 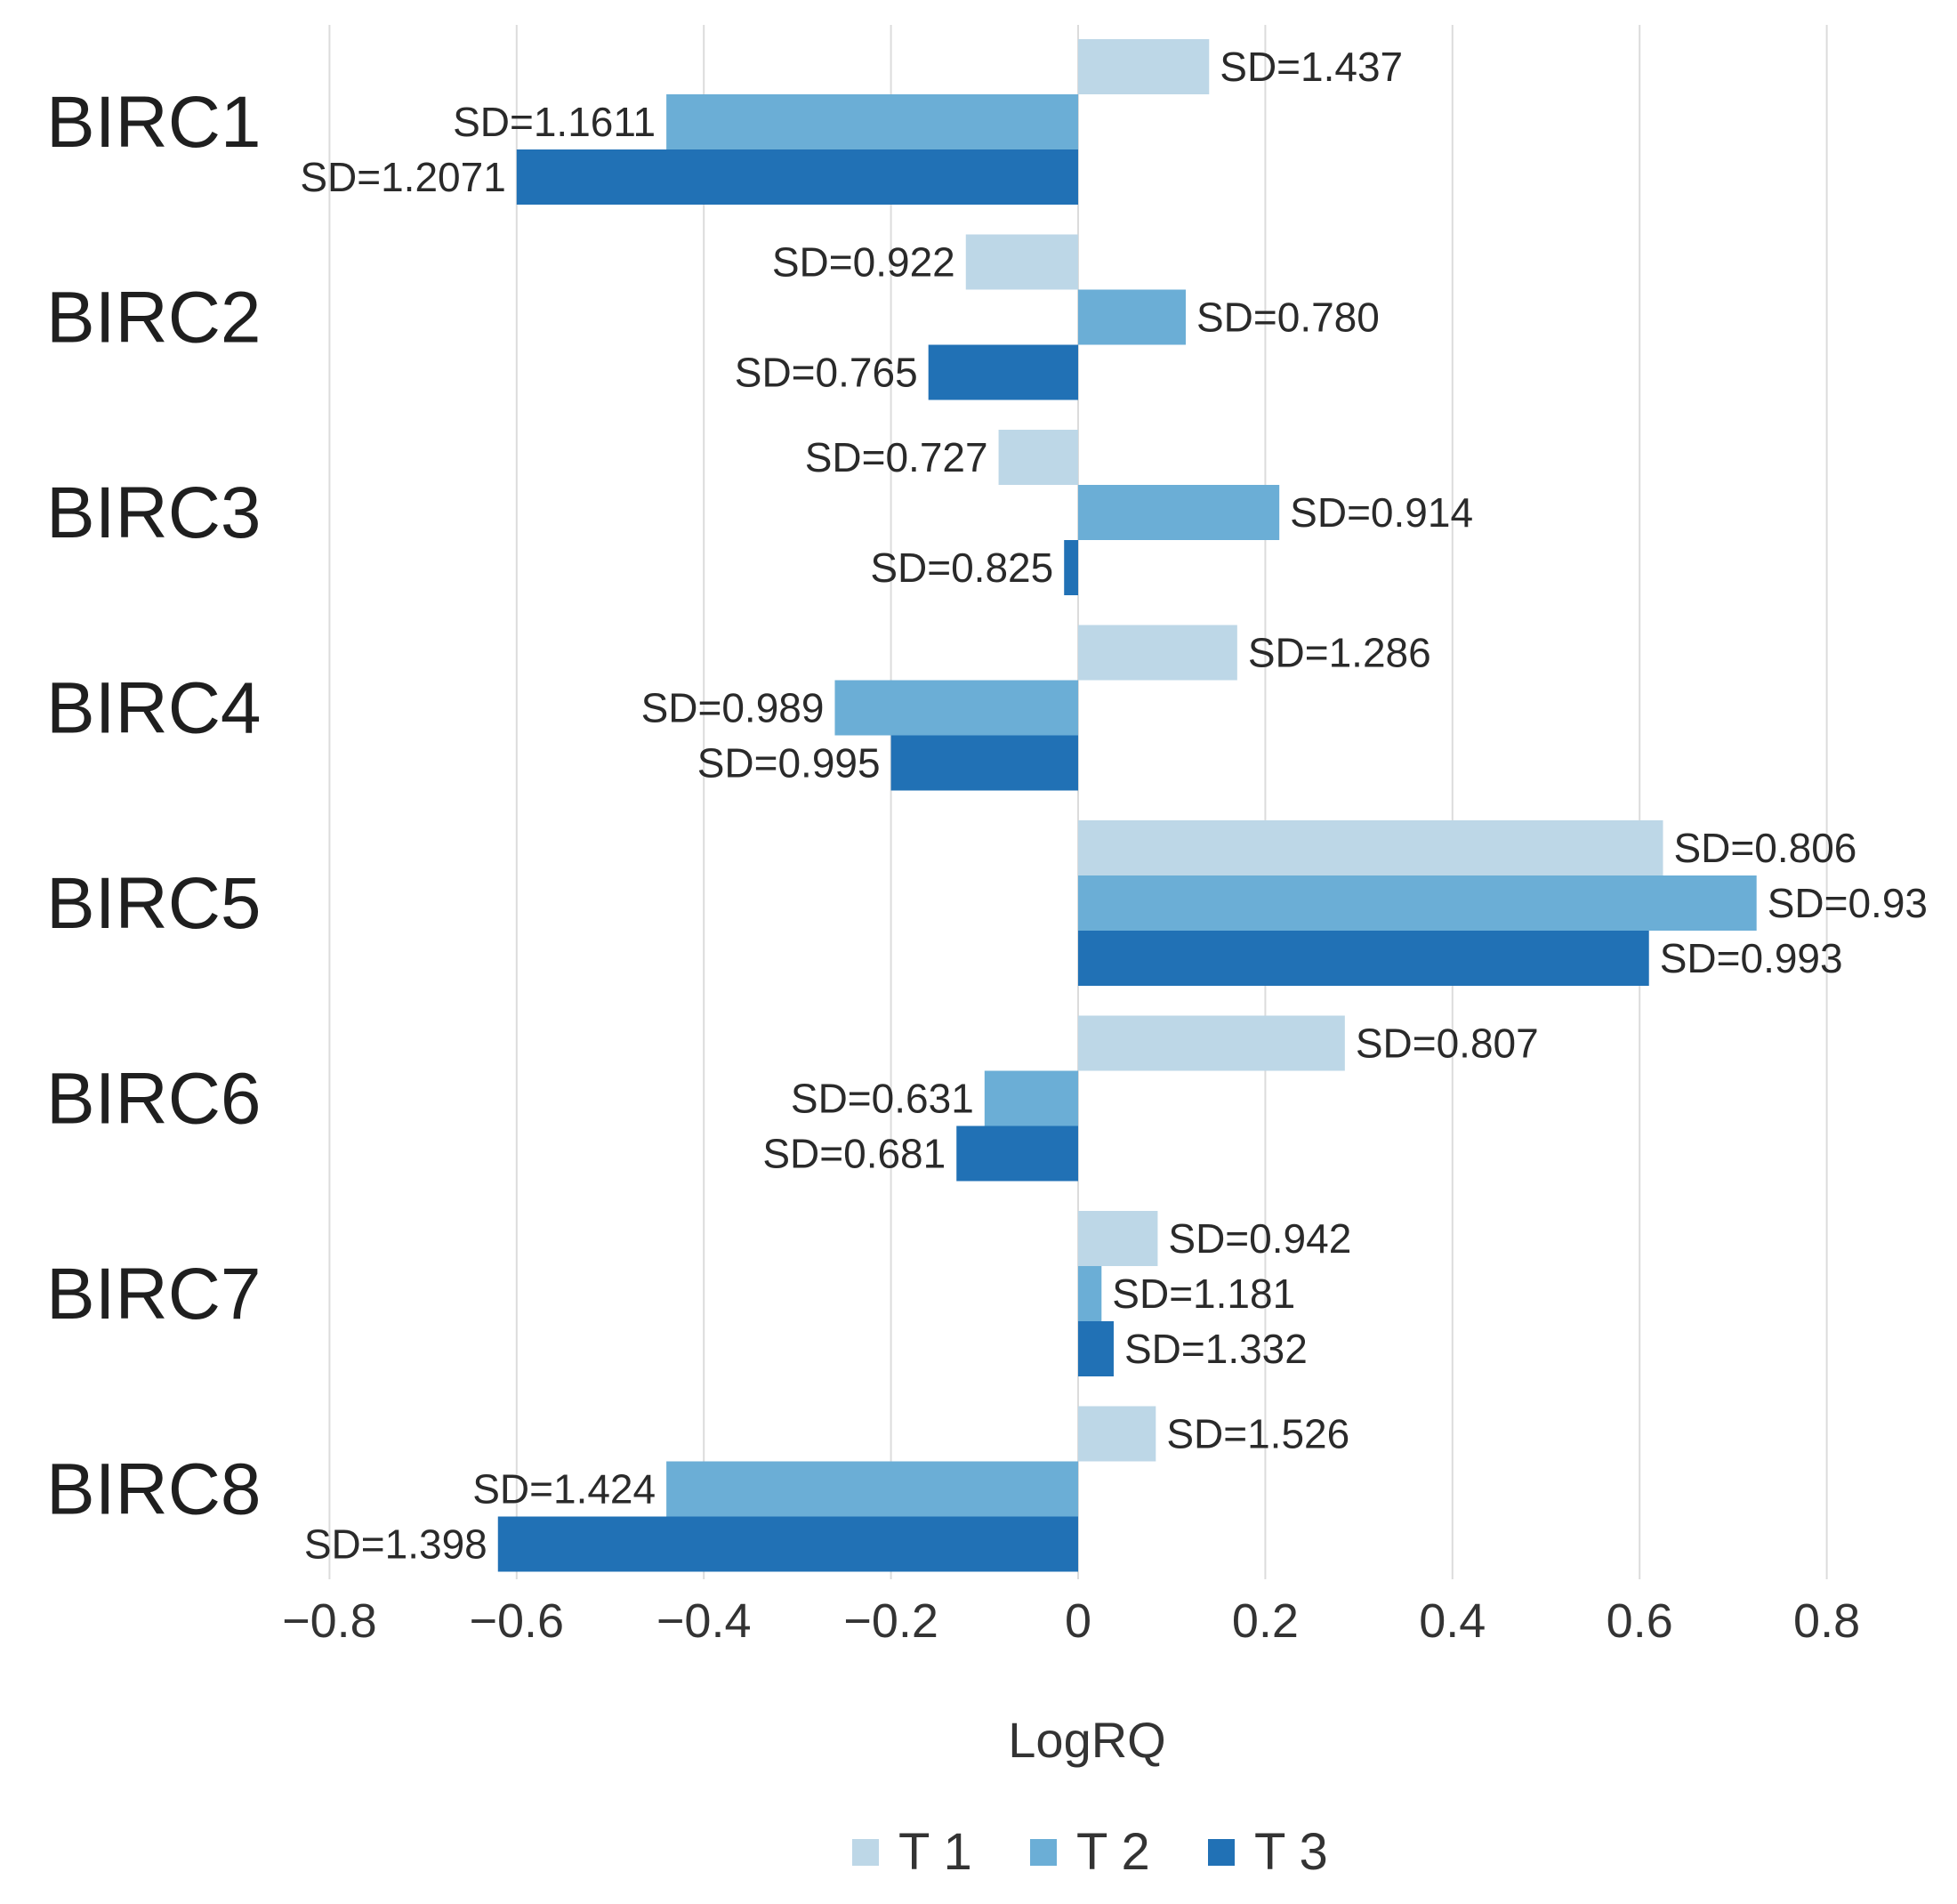 I want to click on category-label-birc6: BIRC6, so click(x=154, y=1099).